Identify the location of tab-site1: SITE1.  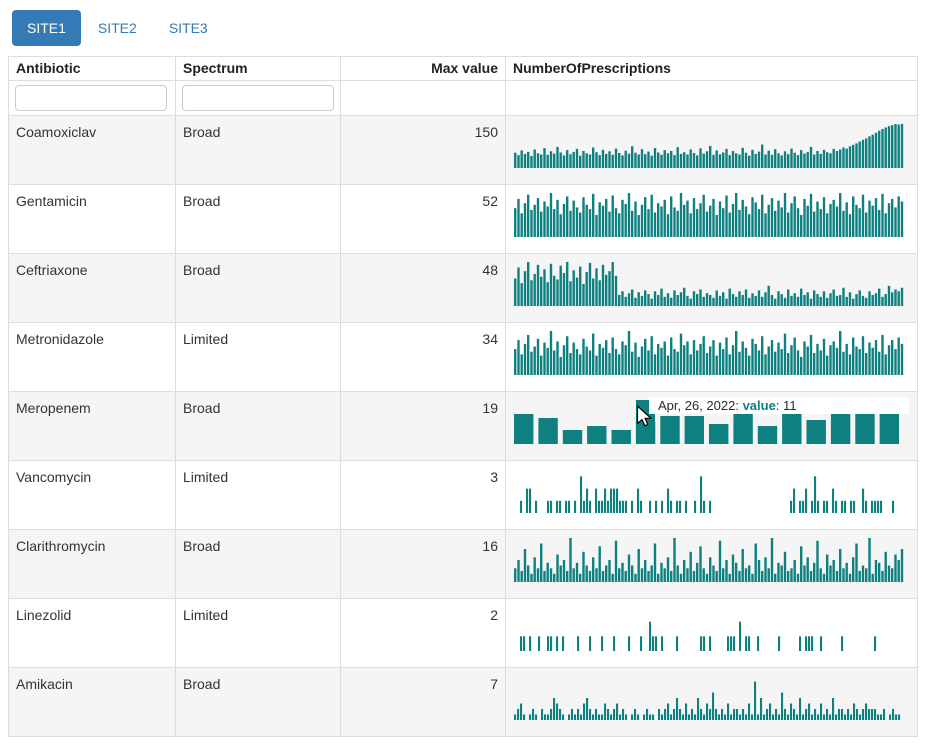
(46, 28).